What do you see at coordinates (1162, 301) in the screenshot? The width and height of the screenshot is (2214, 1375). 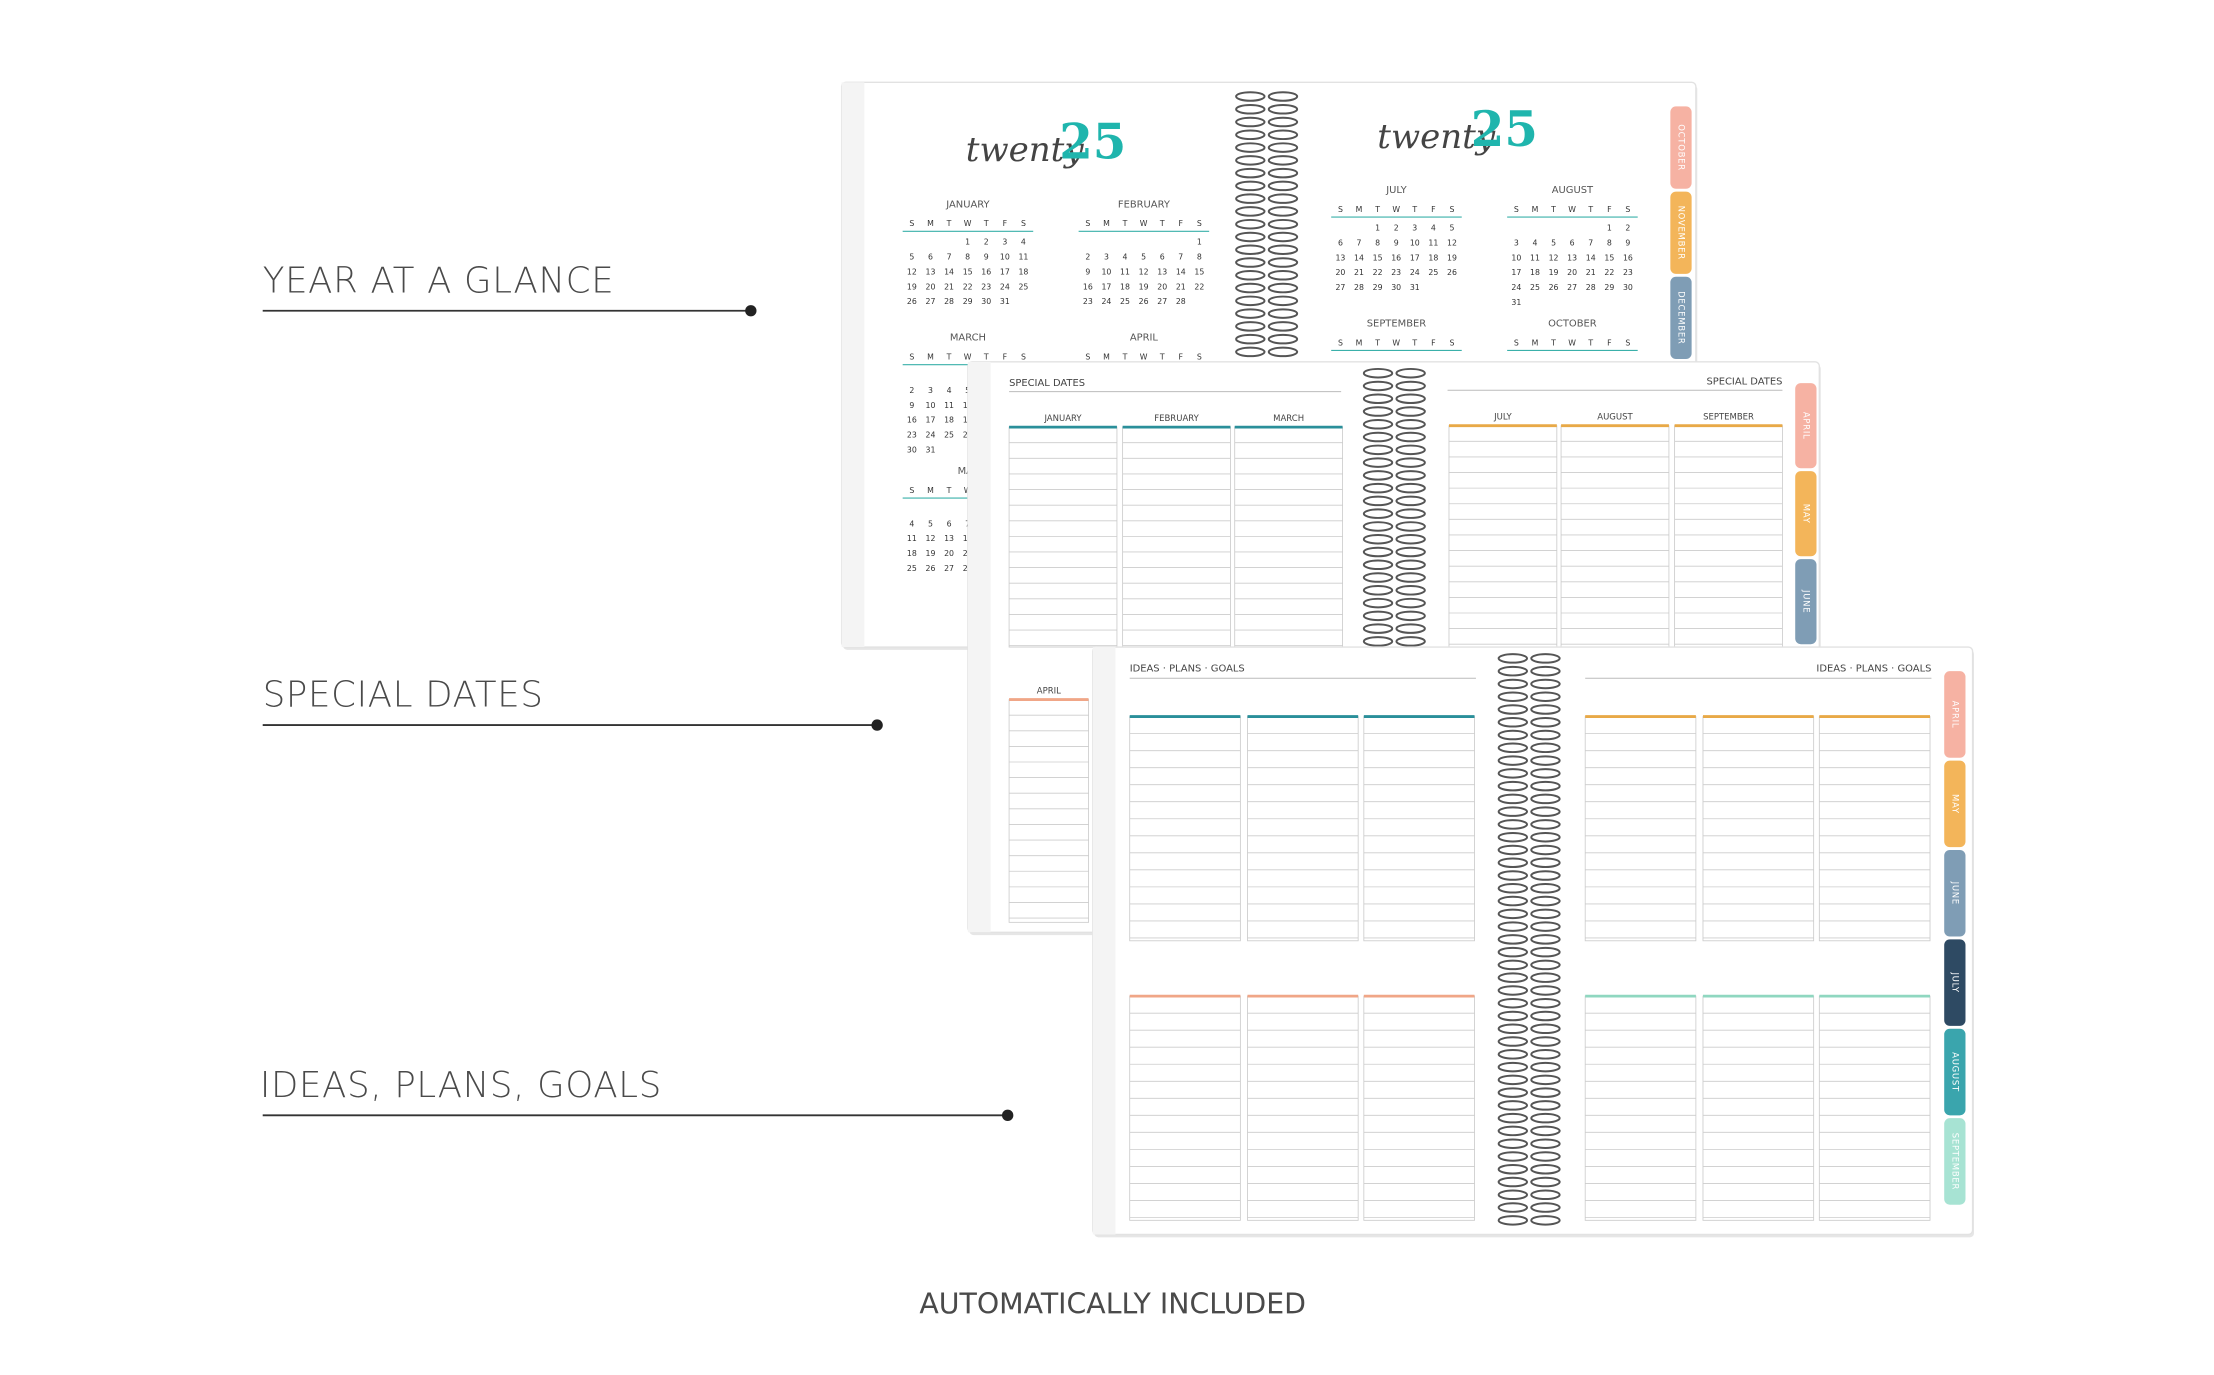 I see `day-number: 27` at bounding box center [1162, 301].